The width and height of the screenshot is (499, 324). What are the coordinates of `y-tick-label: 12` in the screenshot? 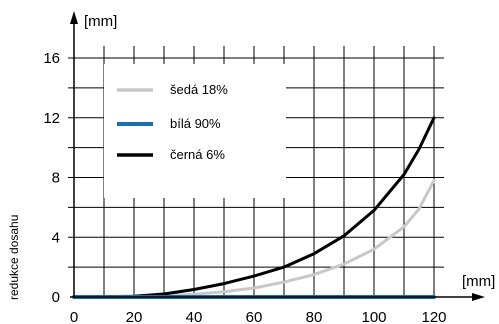 It's located at (51, 118).